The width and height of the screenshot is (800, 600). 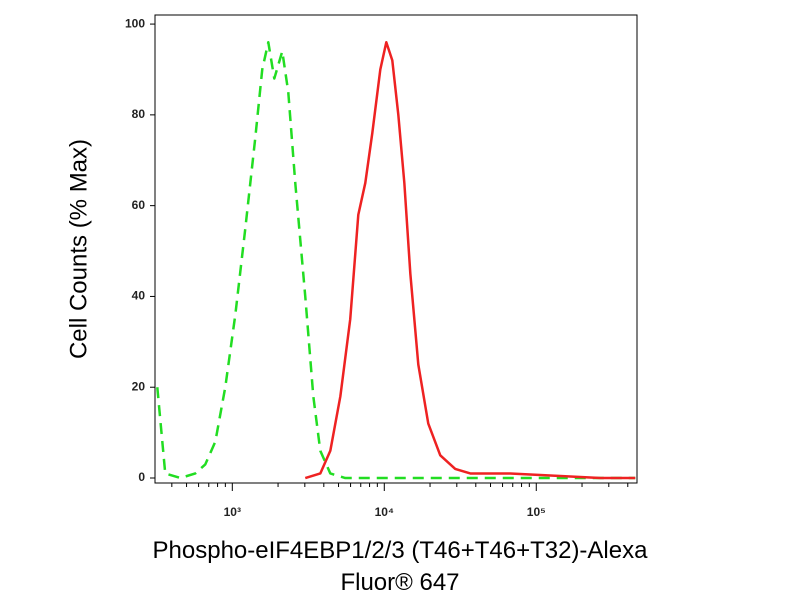 I want to click on y-tick-label: 0, so click(x=141, y=477).